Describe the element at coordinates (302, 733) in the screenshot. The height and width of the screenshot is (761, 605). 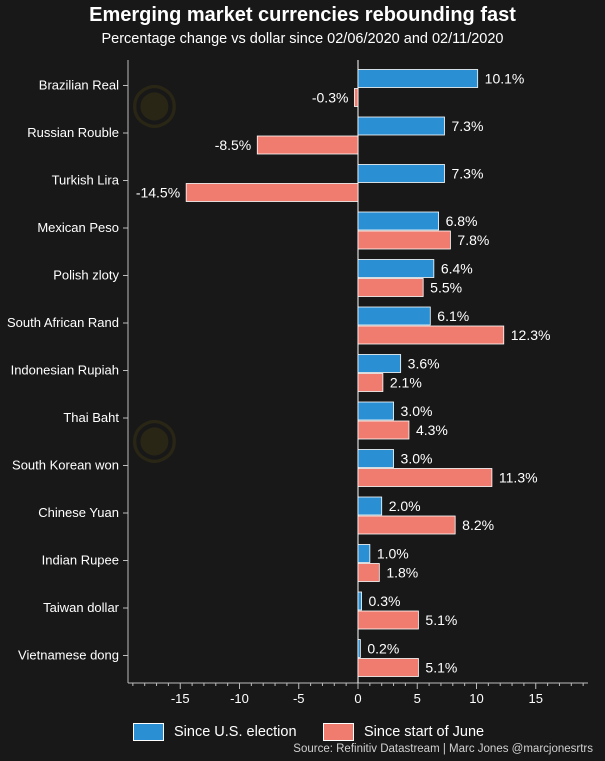
I see `legend: Since U.S. election Since start of June` at that location.